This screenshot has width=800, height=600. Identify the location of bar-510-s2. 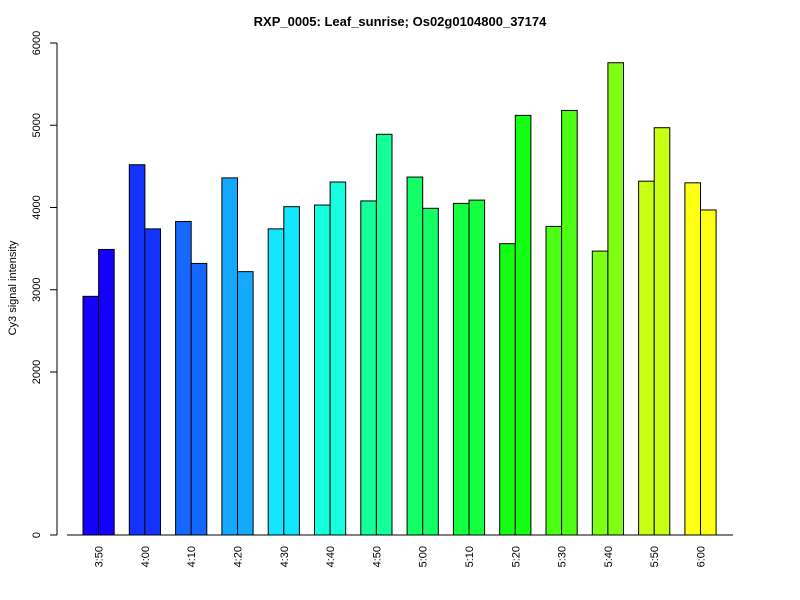
(477, 367).